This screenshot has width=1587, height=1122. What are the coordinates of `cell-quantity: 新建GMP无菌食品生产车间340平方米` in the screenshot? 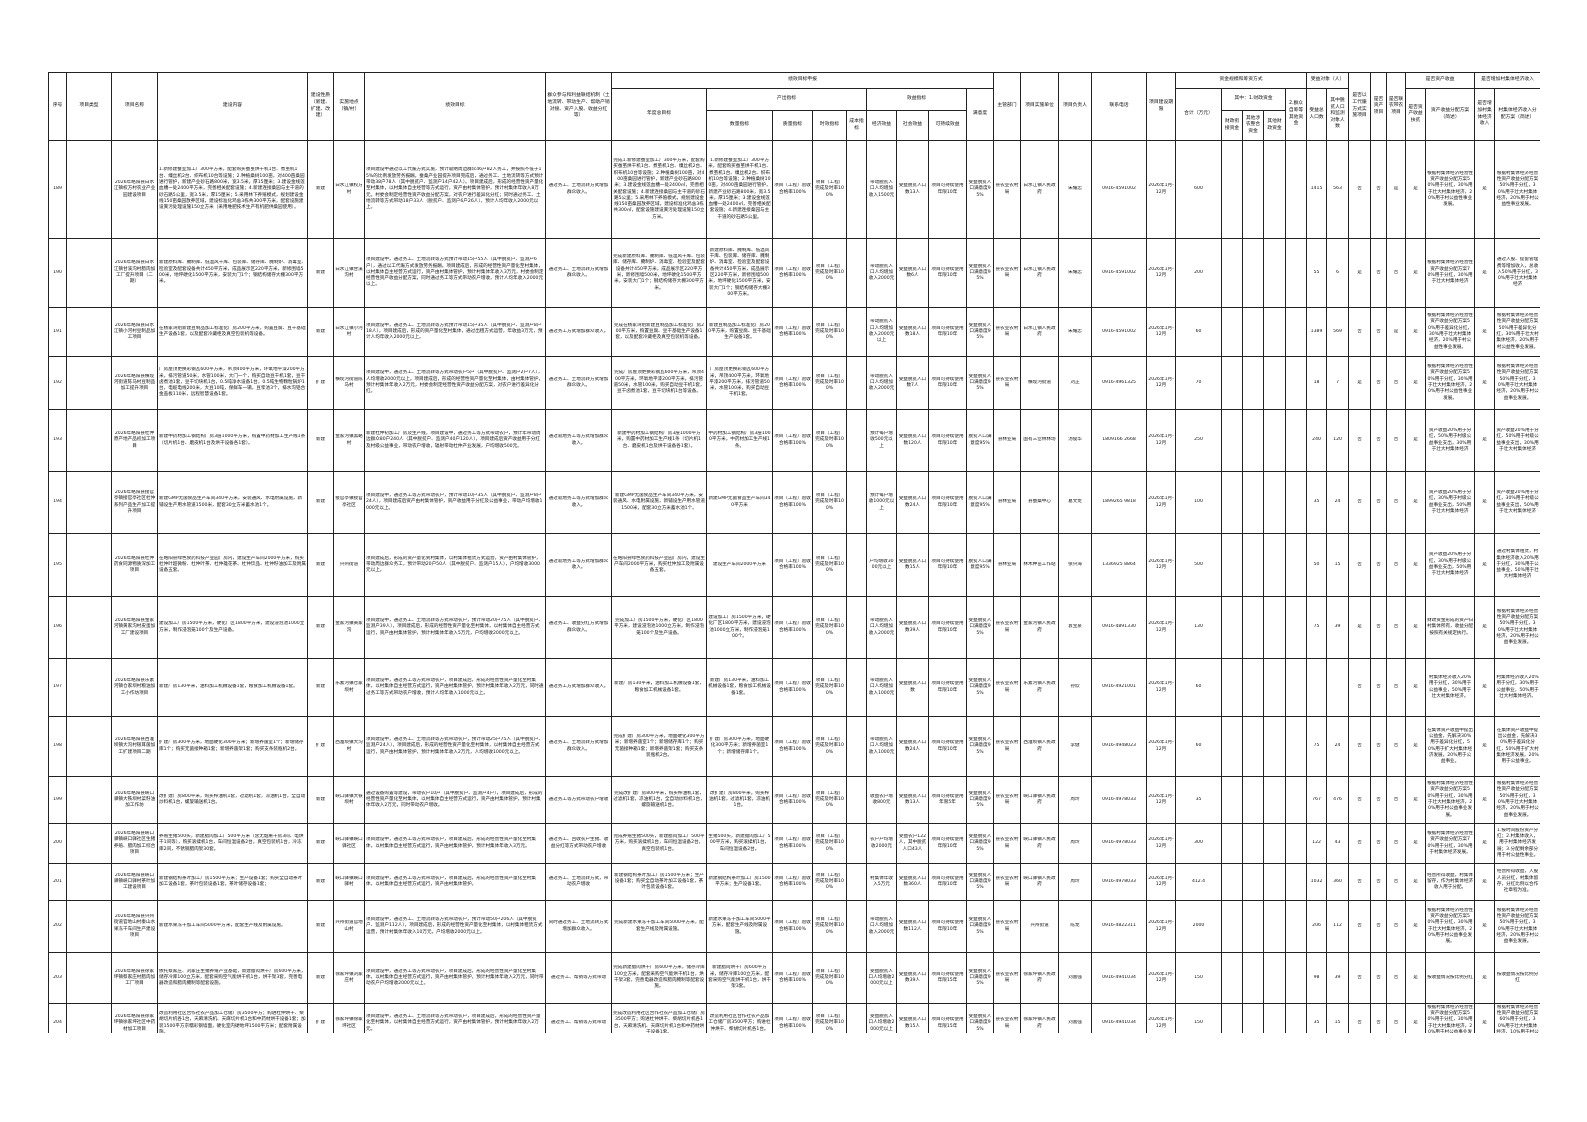 It's located at (739, 502).